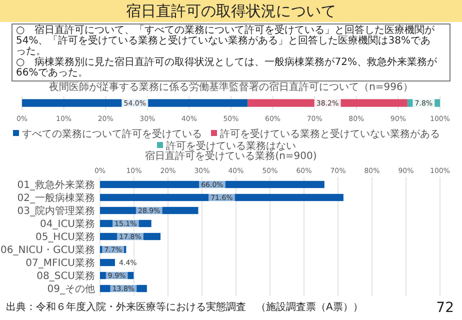 The width and height of the screenshot is (462, 320). What do you see at coordinates (60, 263) in the screenshot?
I see `y-tick-label: 07_MFICU業務` at bounding box center [60, 263].